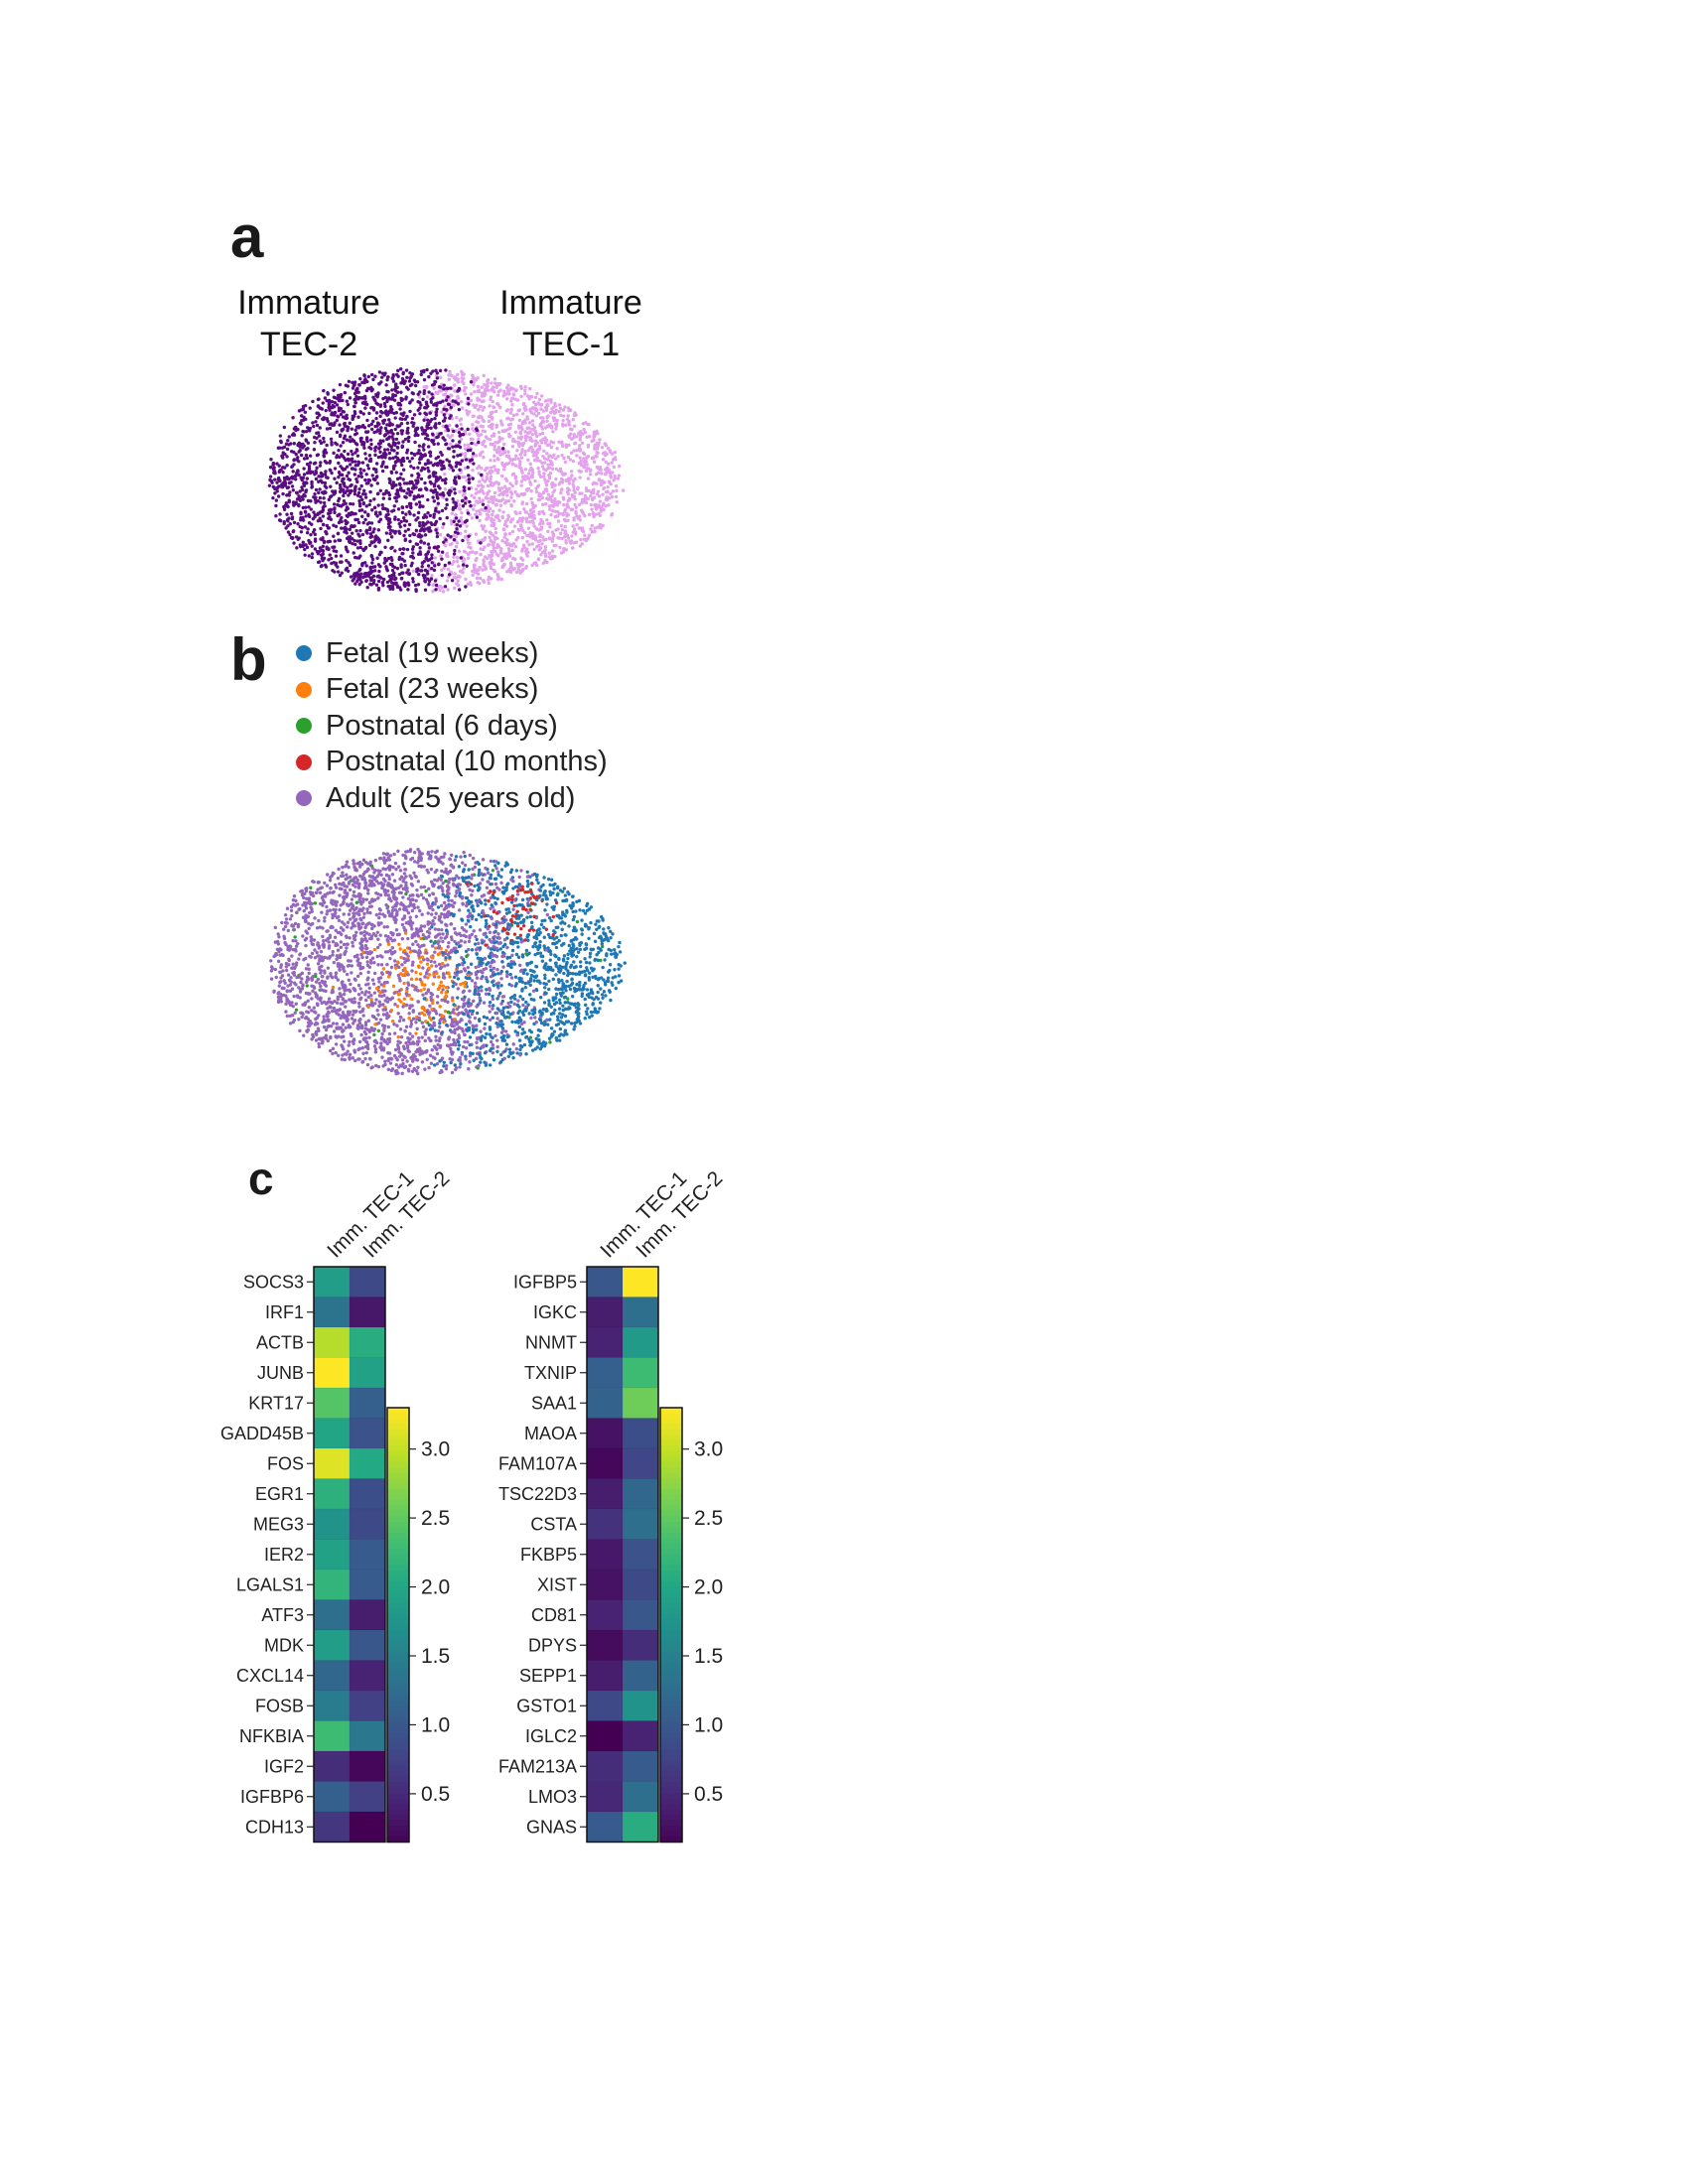 Image resolution: width=1688 pixels, height=2184 pixels. I want to click on cluster-label-line: TEC-2, so click(308, 344).